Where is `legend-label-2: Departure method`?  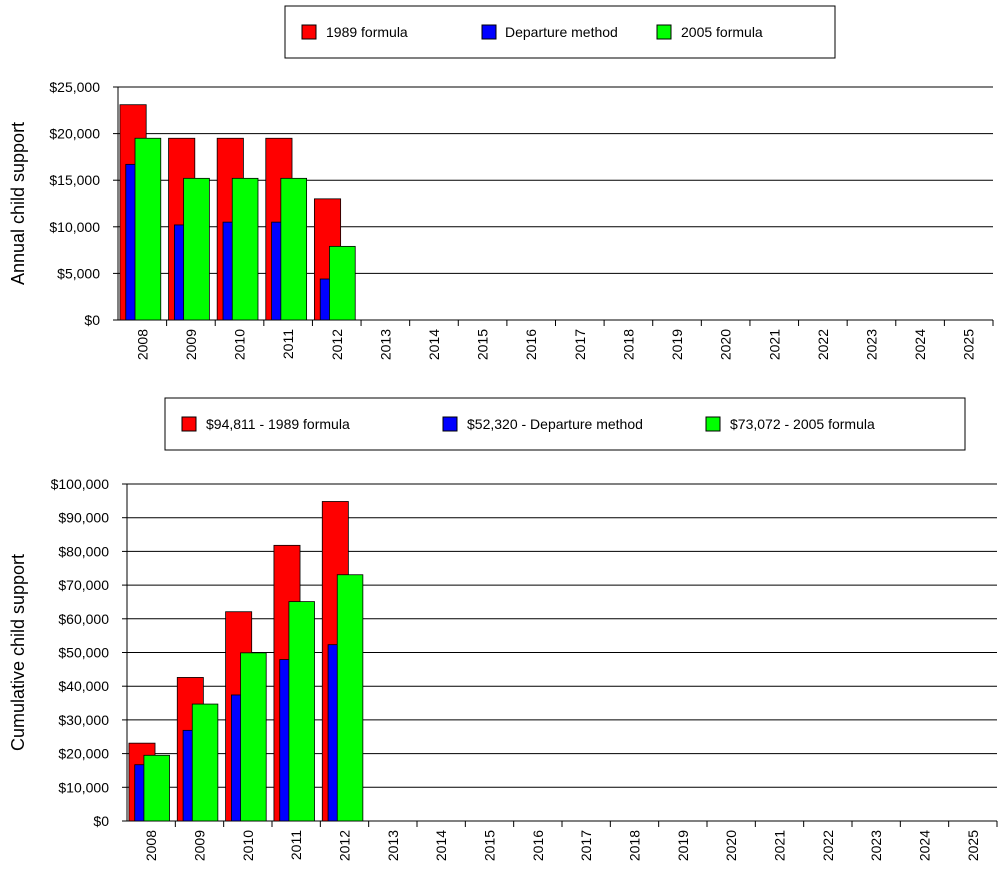
legend-label-2: Departure method is located at coordinates (561, 32).